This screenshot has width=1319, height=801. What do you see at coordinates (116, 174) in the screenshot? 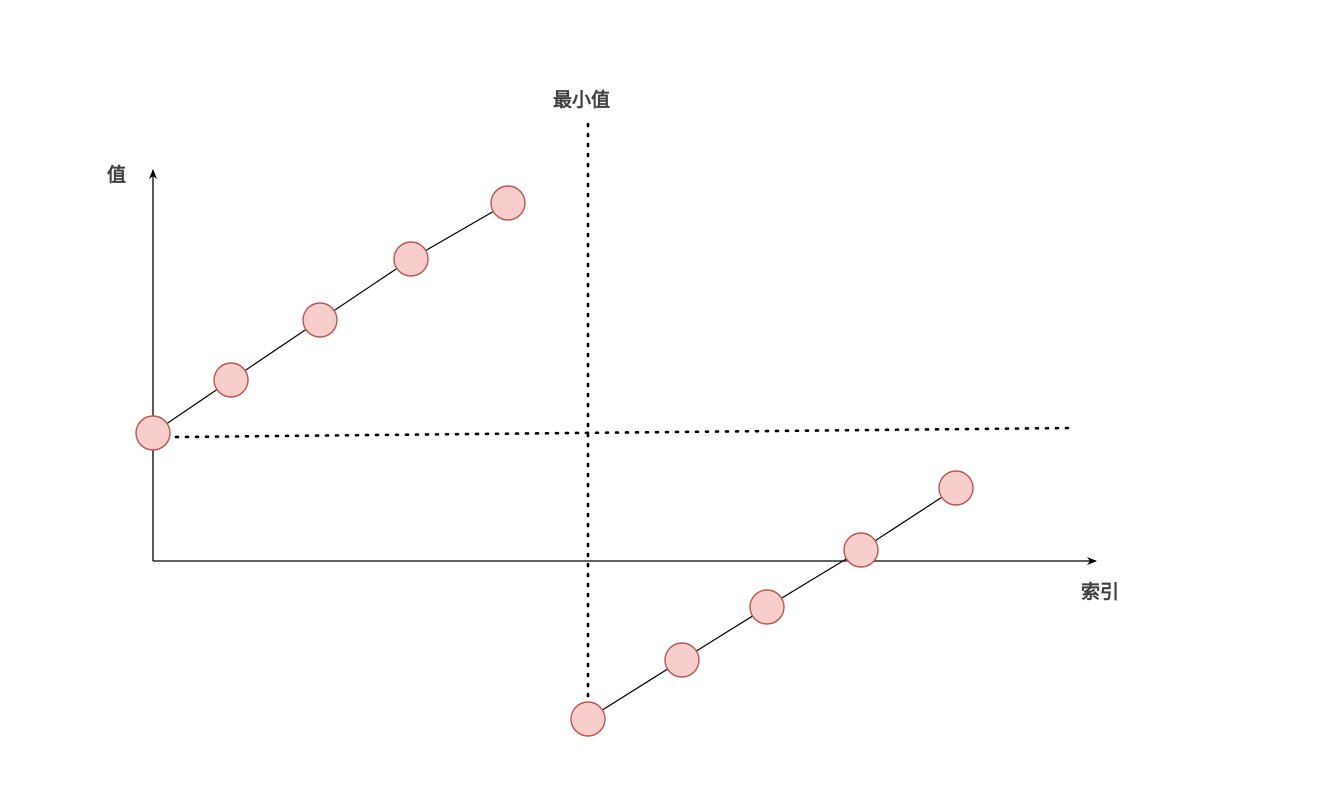
I see `y-axis-label: 值` at bounding box center [116, 174].